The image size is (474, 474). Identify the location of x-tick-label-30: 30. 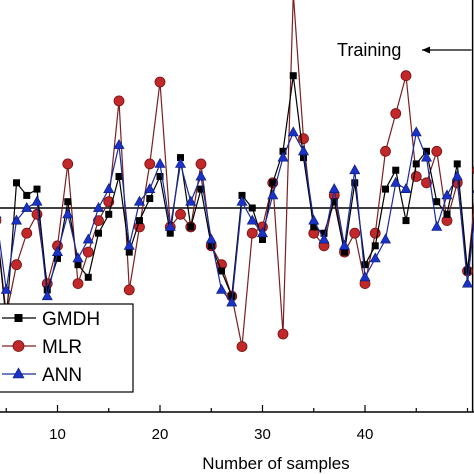
(262, 434).